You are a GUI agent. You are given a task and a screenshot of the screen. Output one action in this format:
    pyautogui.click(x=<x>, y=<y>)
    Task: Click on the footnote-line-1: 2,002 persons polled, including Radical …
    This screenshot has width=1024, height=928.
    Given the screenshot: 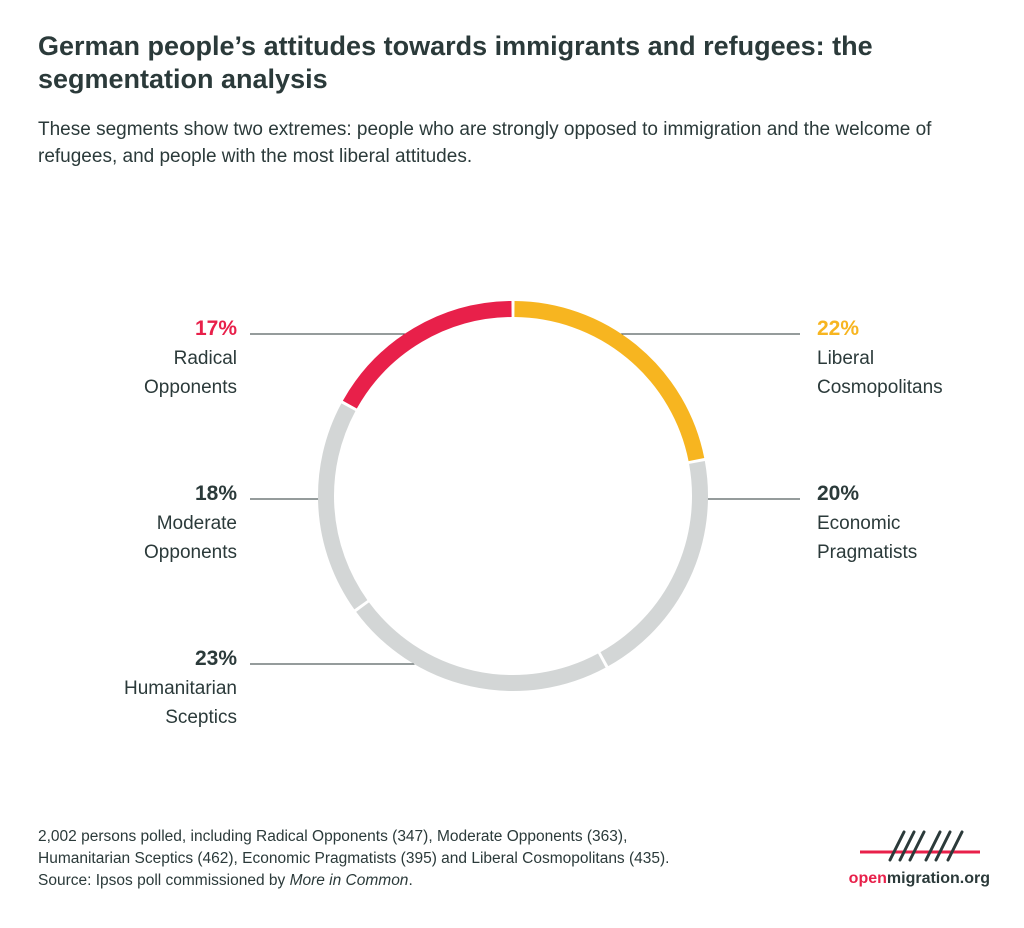 What is the action you would take?
    pyautogui.click(x=333, y=836)
    